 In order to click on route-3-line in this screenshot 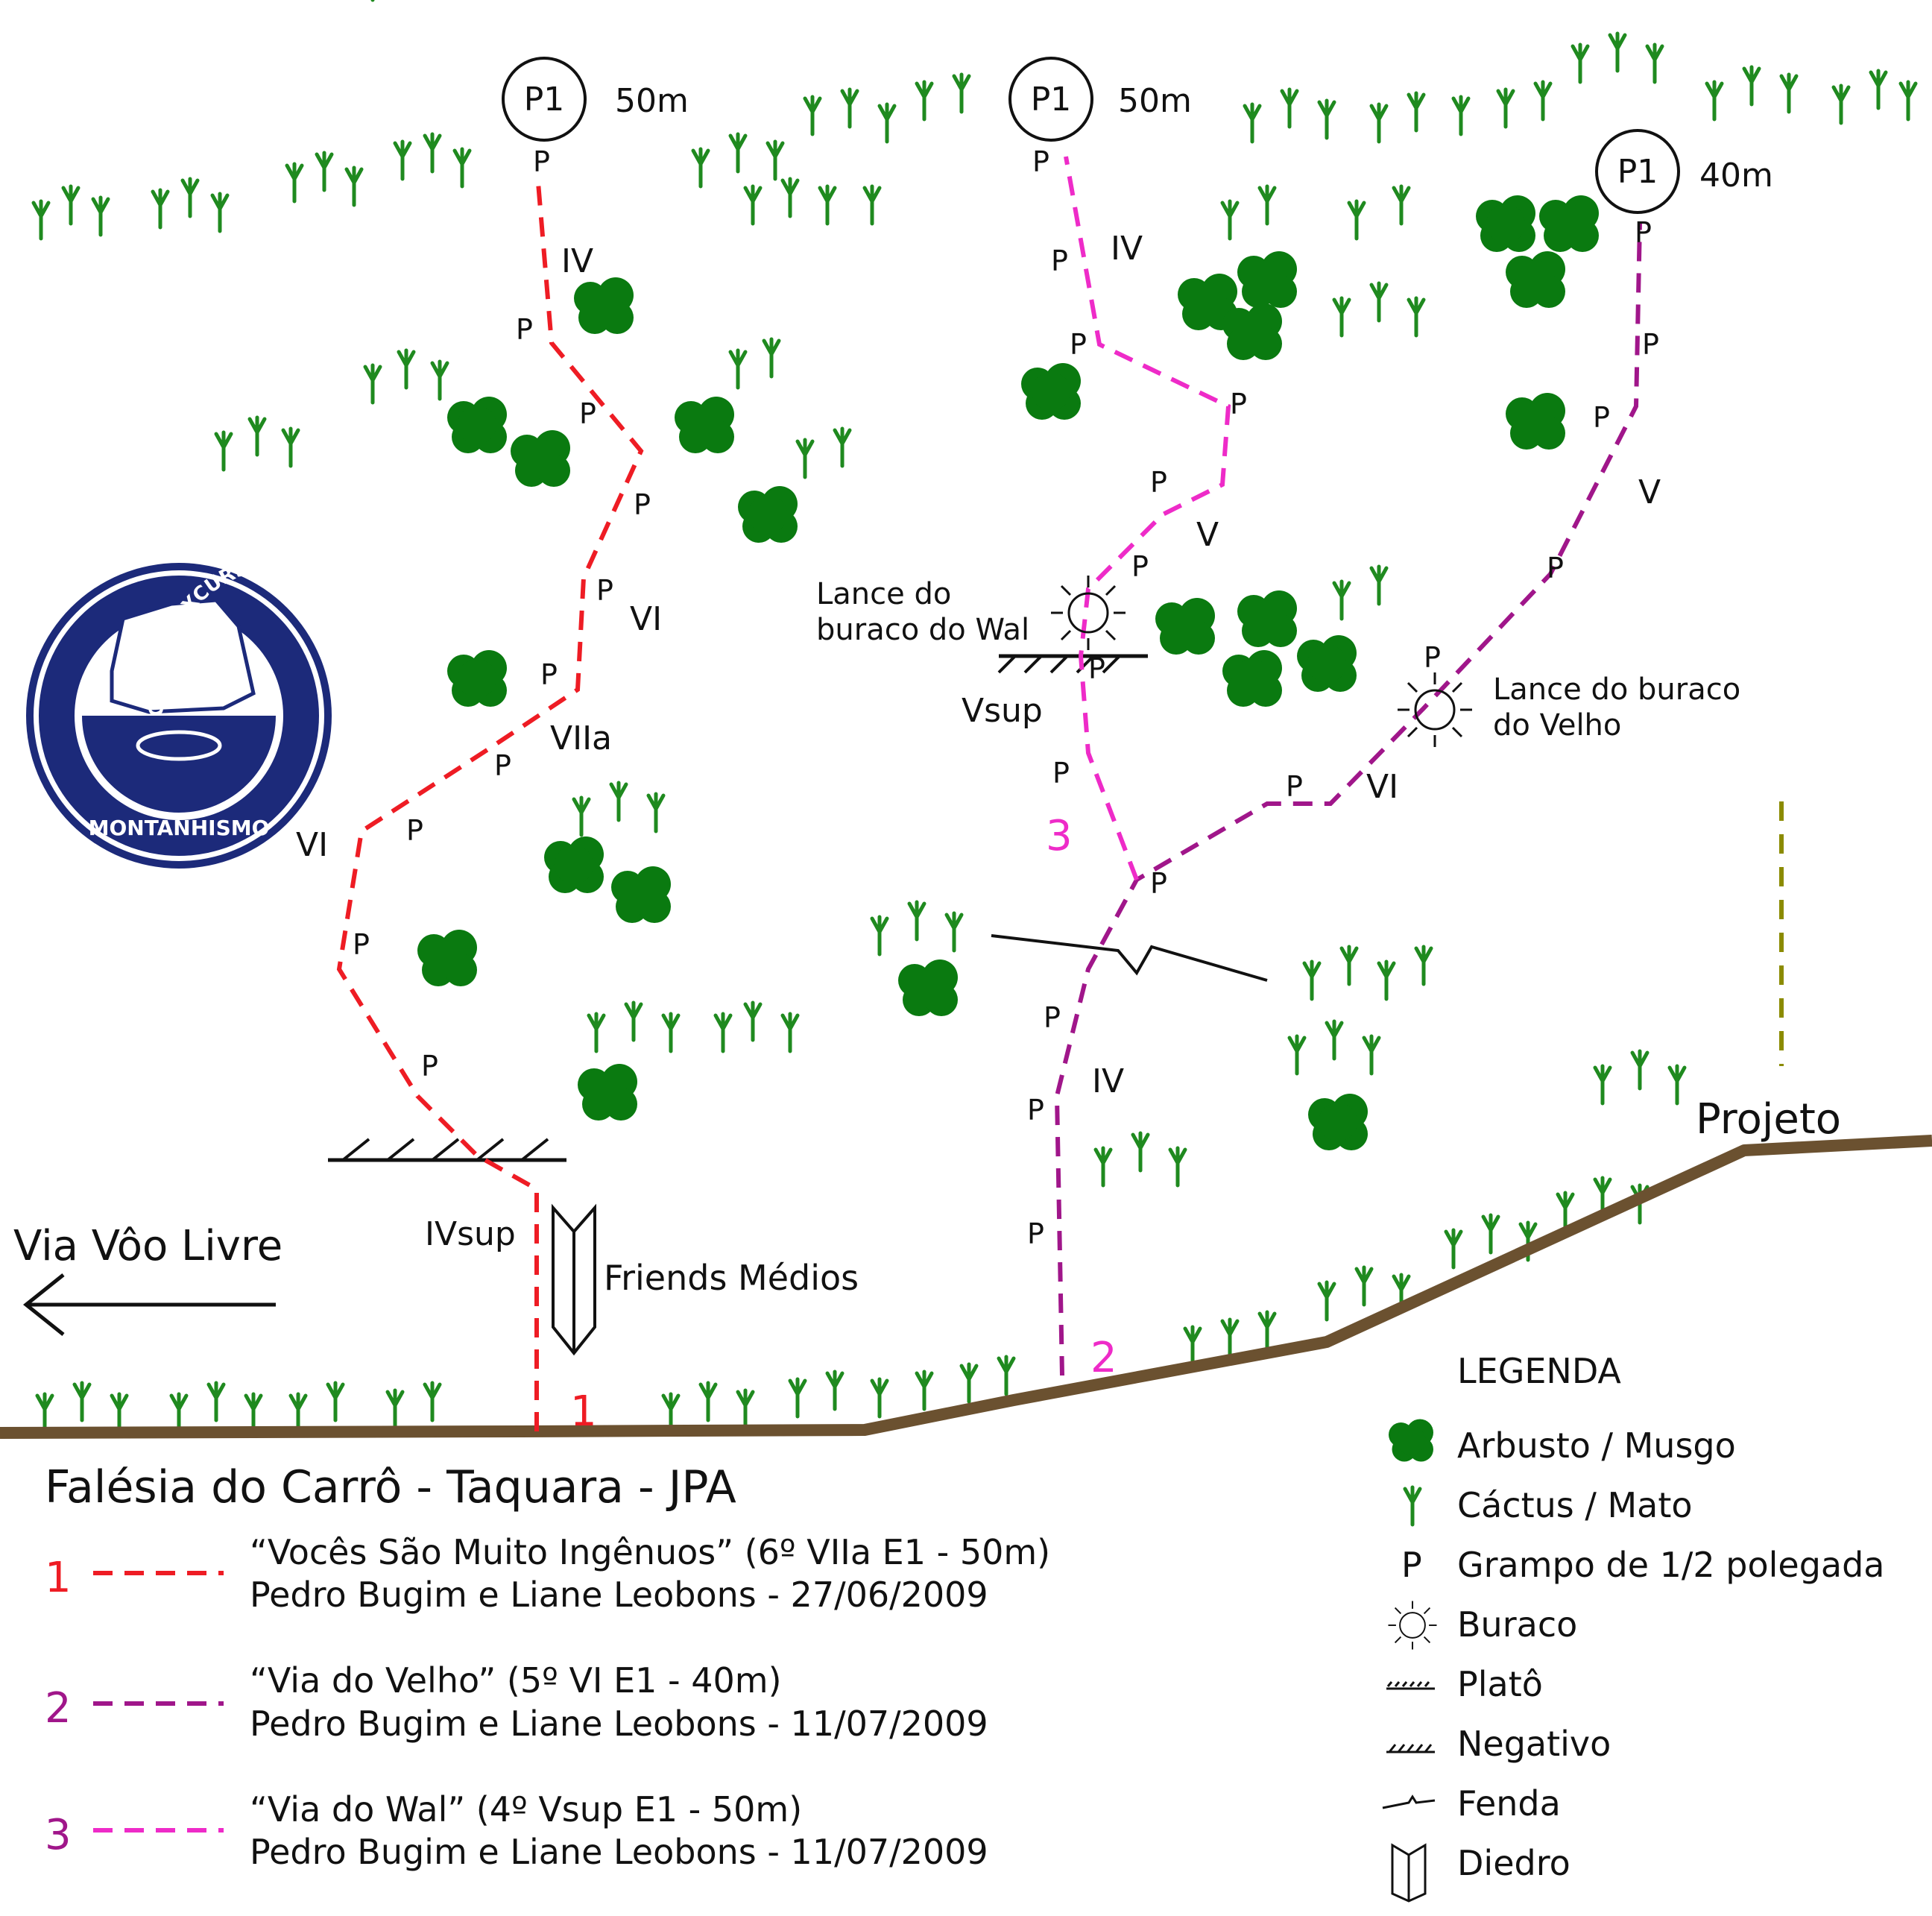, I will do `click(1147, 518)`.